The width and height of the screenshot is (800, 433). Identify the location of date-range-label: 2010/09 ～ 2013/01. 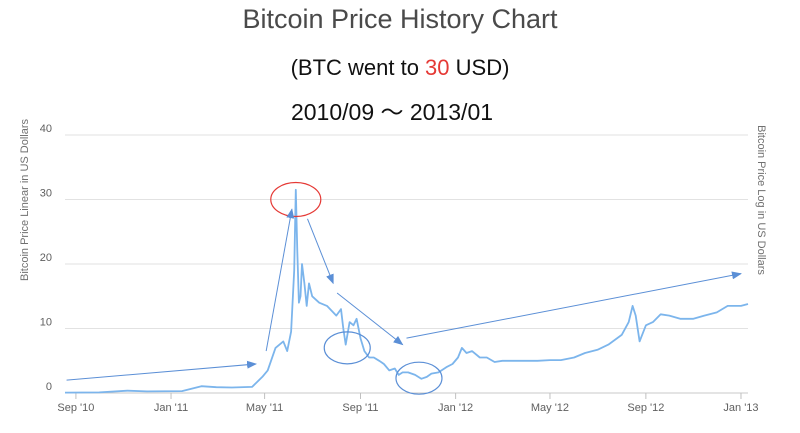
(392, 112).